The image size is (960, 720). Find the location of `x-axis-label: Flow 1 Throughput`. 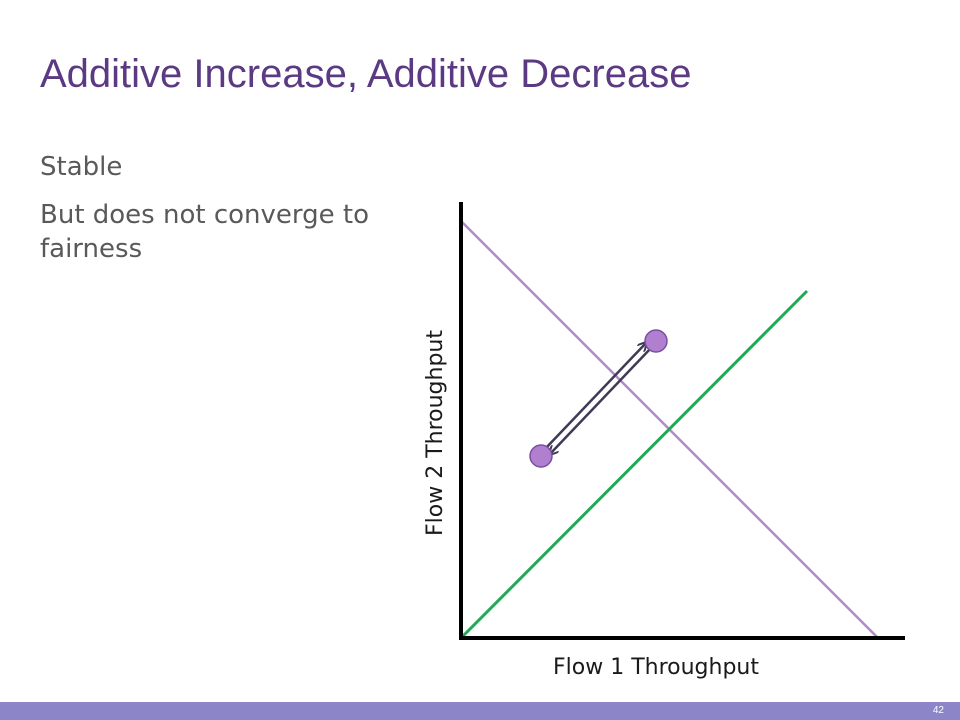

x-axis-label: Flow 1 Throughput is located at coordinates (656, 667).